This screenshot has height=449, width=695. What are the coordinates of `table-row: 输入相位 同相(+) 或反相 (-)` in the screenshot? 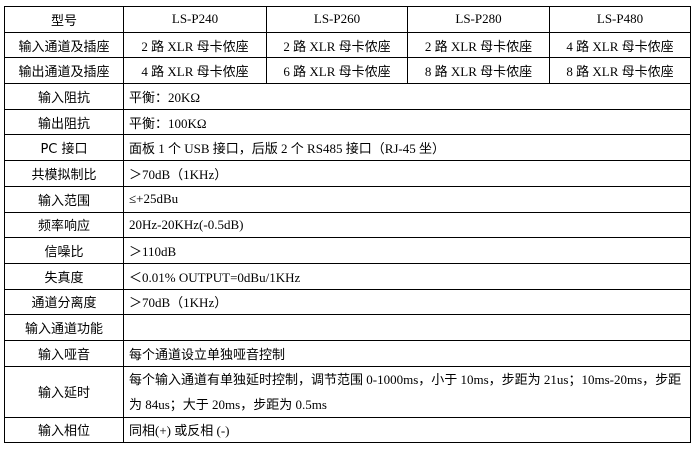 It's located at (347, 430).